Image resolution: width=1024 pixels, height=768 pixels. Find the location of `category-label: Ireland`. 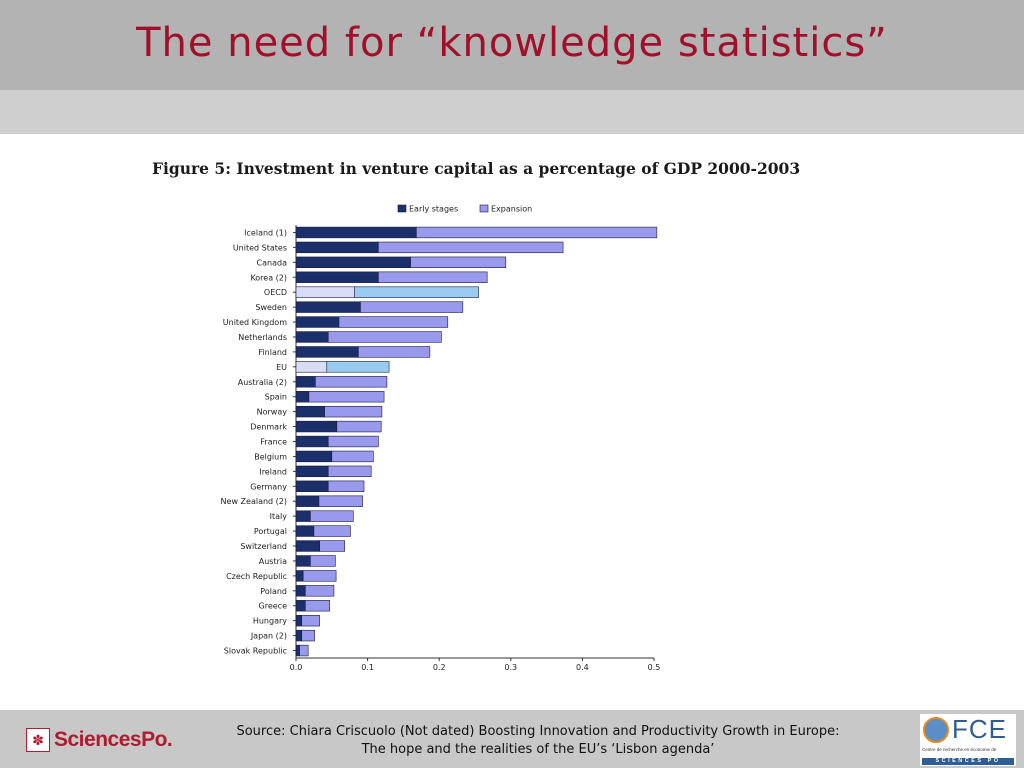

category-label: Ireland is located at coordinates (273, 471).